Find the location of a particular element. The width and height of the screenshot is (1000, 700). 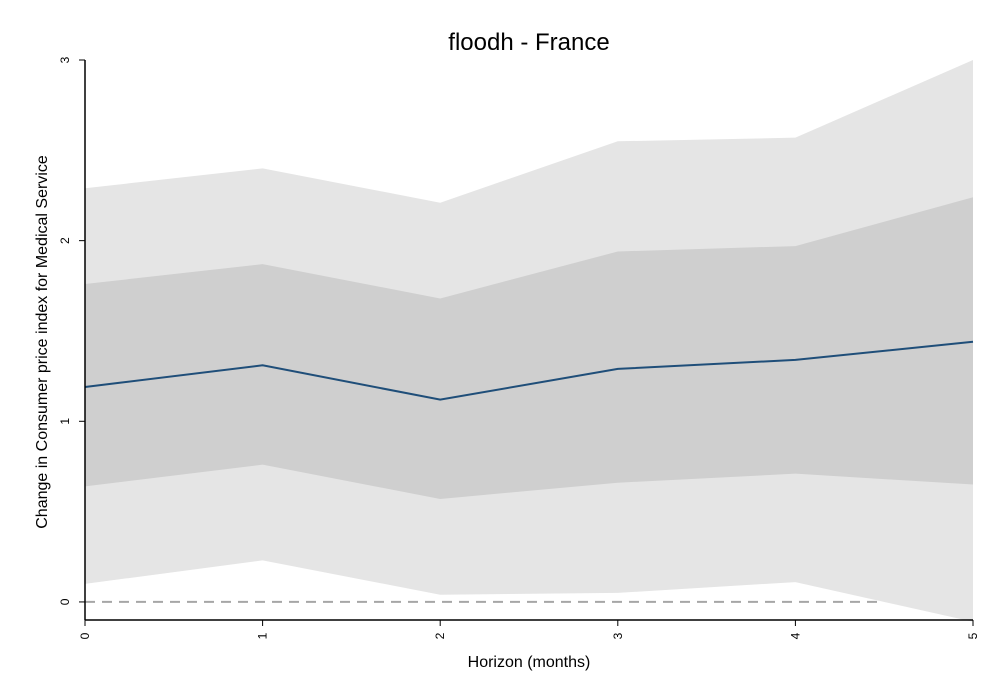

y-tick-label: 1 is located at coordinates (65, 421).